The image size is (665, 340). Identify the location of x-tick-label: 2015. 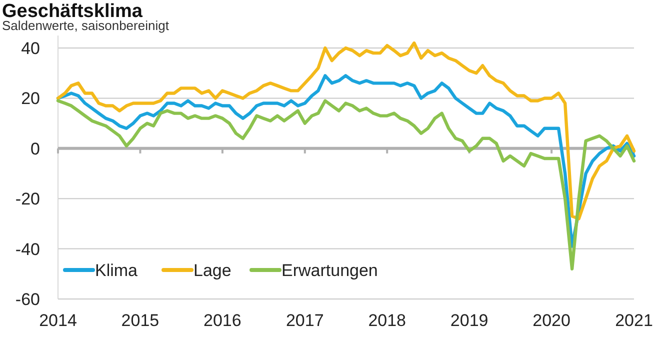
(140, 320).